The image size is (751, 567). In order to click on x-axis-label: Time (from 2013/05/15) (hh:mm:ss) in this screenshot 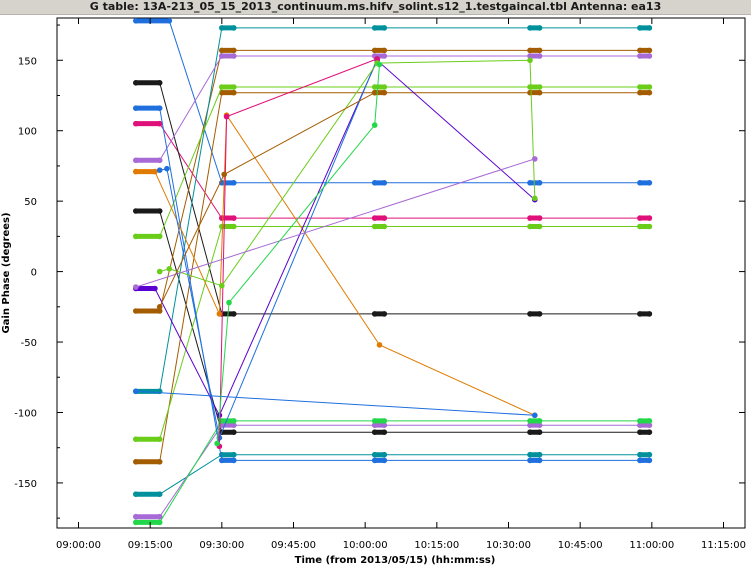, I will do `click(395, 560)`.